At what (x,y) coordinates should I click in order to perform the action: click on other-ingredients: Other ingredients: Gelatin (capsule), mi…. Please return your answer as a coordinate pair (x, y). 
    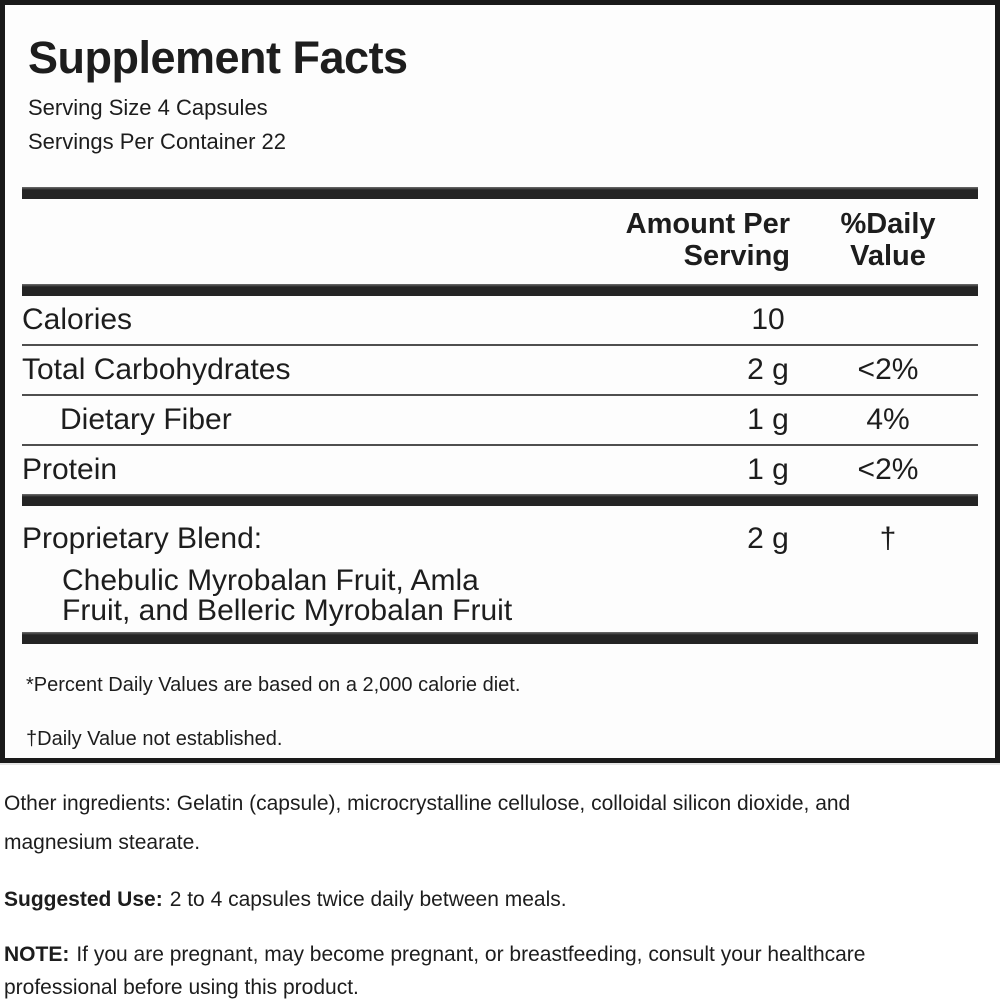
    Looking at the image, I should click on (497, 824).